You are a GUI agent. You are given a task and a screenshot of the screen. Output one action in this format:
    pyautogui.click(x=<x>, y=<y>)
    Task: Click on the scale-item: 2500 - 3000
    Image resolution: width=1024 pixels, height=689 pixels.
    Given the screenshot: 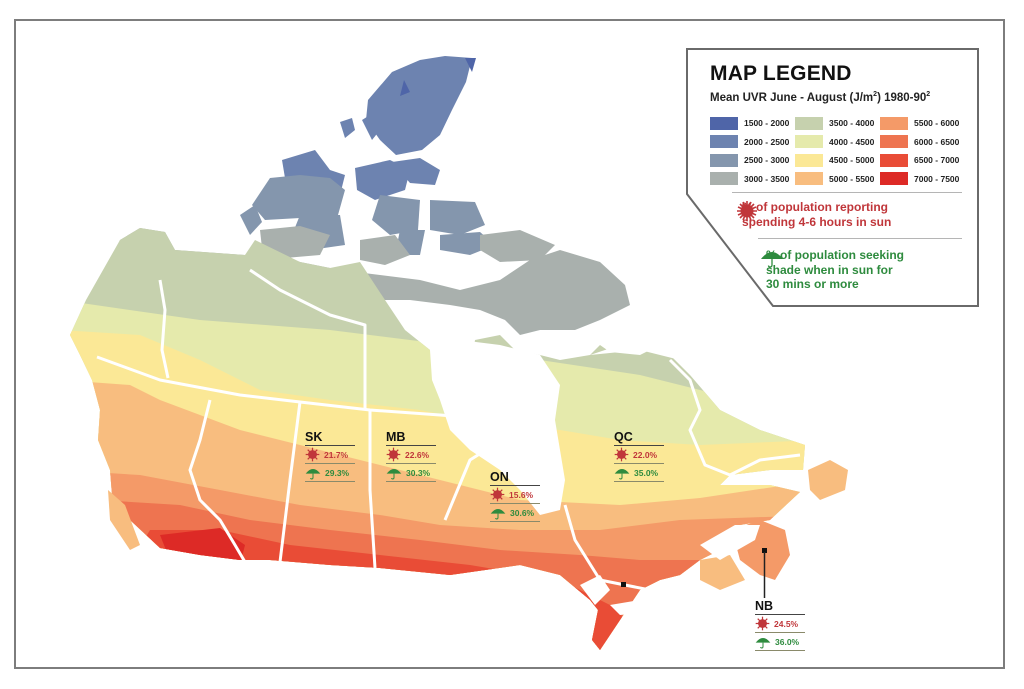 What is the action you would take?
    pyautogui.click(x=754, y=160)
    